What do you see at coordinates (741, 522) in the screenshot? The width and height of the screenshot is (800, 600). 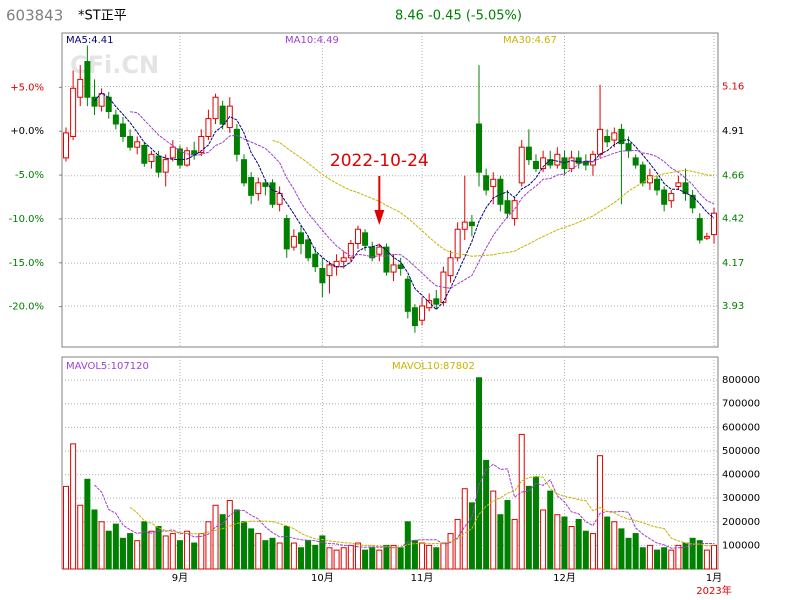 I see `vol-tick-label: 200000` at bounding box center [741, 522].